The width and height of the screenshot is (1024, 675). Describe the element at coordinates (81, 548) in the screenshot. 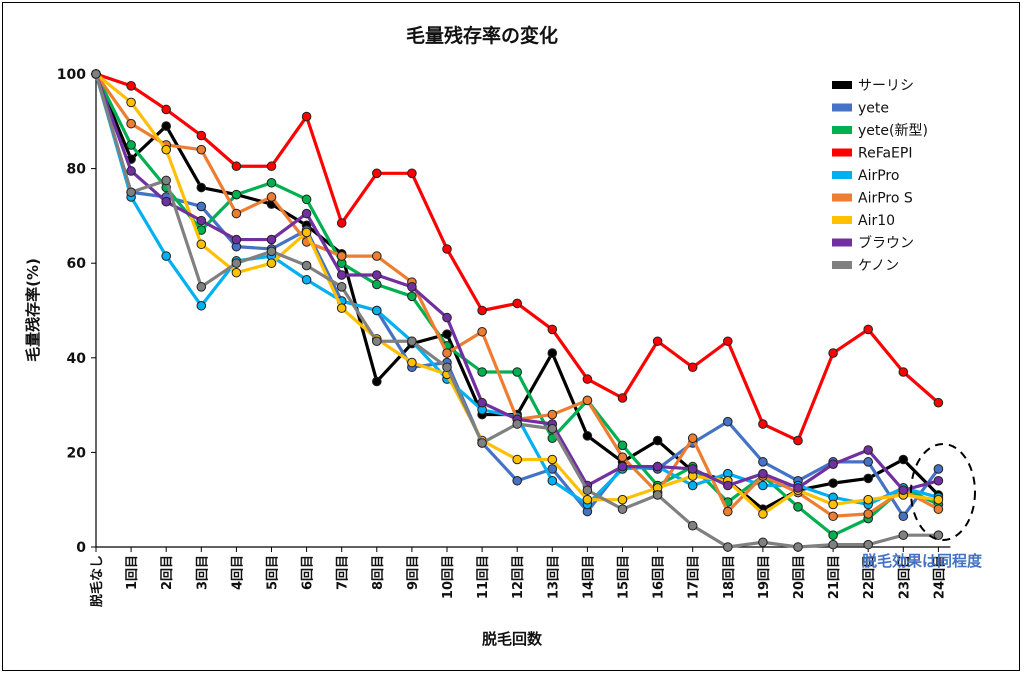

I see `y-tick-label: 0` at that location.